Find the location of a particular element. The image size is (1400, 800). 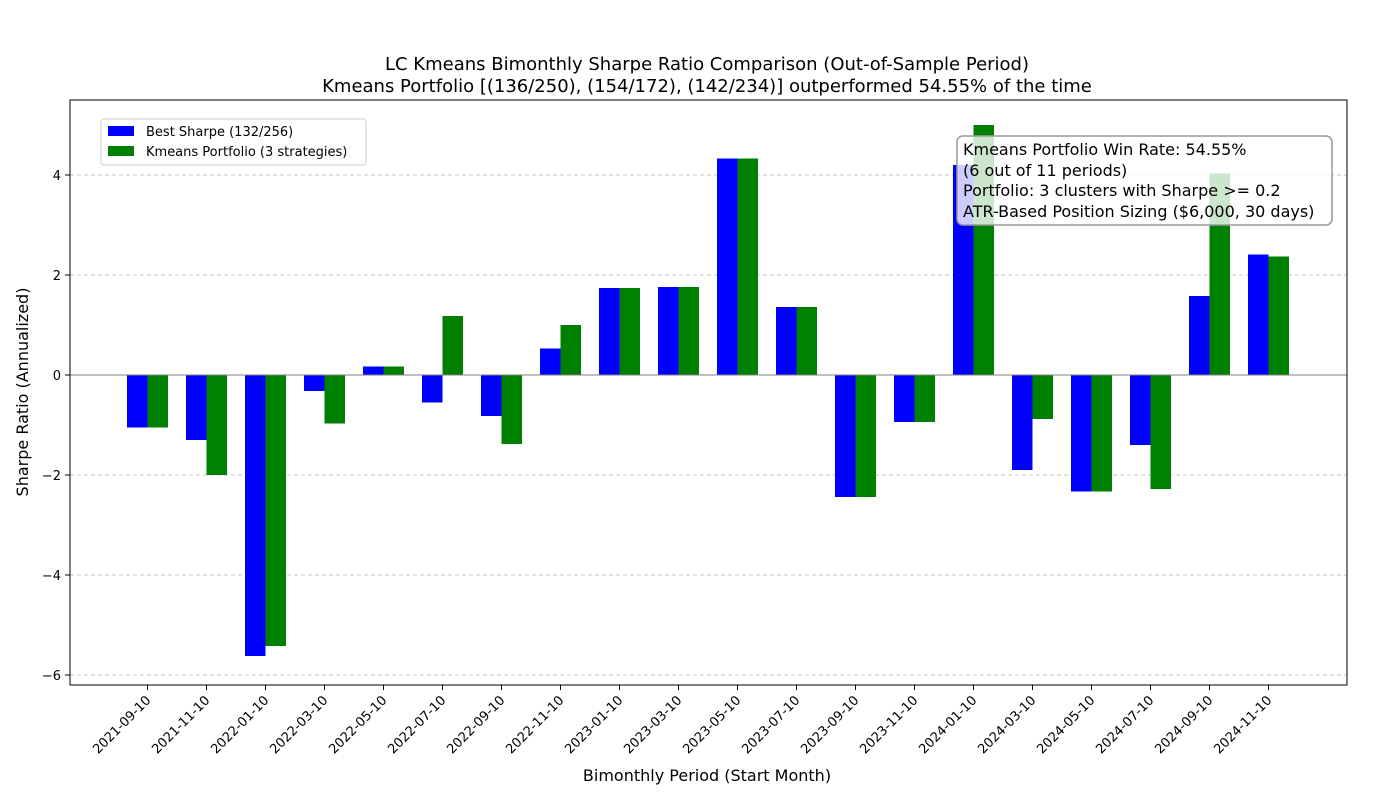

legend-box is located at coordinates (233, 142).